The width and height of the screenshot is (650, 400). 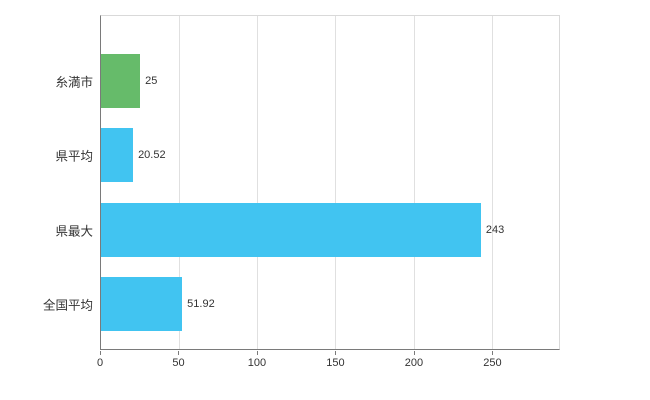 What do you see at coordinates (74, 156) in the screenshot?
I see `category-label: 県平均` at bounding box center [74, 156].